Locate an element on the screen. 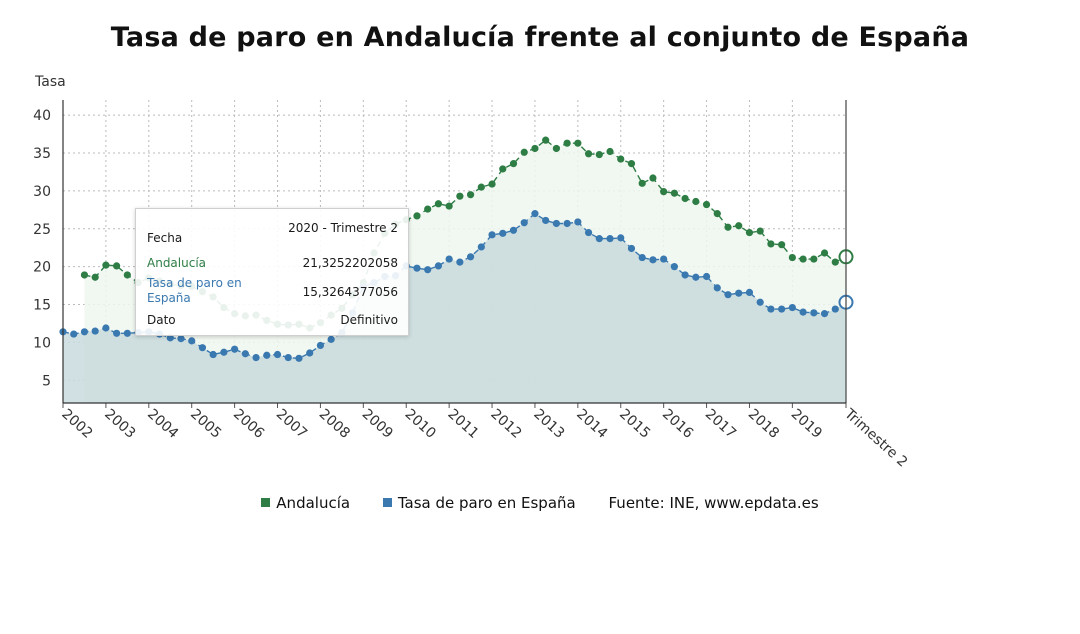 The height and width of the screenshot is (634, 1080). legend-item-espana: Tasa de paro en España is located at coordinates (479, 503).